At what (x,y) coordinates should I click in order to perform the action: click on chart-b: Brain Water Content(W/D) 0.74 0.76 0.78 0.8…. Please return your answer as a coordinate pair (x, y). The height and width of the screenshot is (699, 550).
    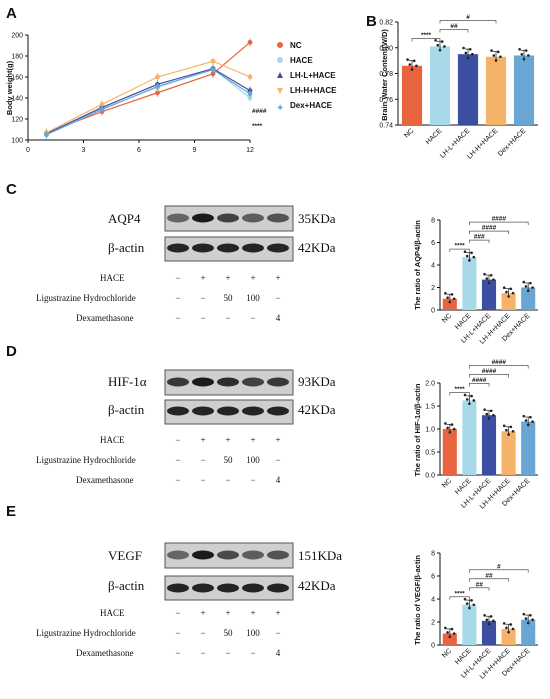
    Looking at the image, I should click on (458, 87).